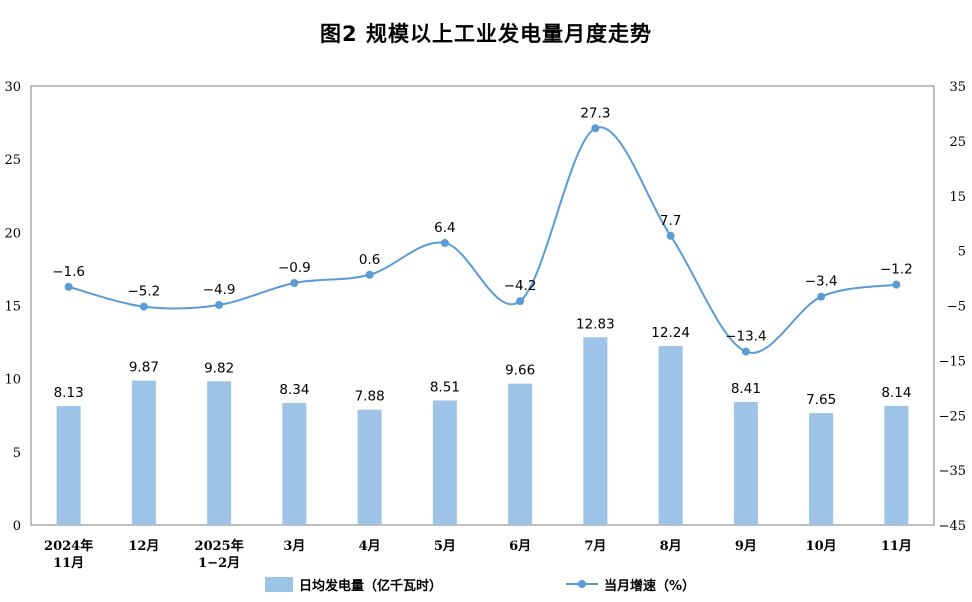 This screenshot has width=972, height=602. I want to click on legend-bar-swatch, so click(279, 584).